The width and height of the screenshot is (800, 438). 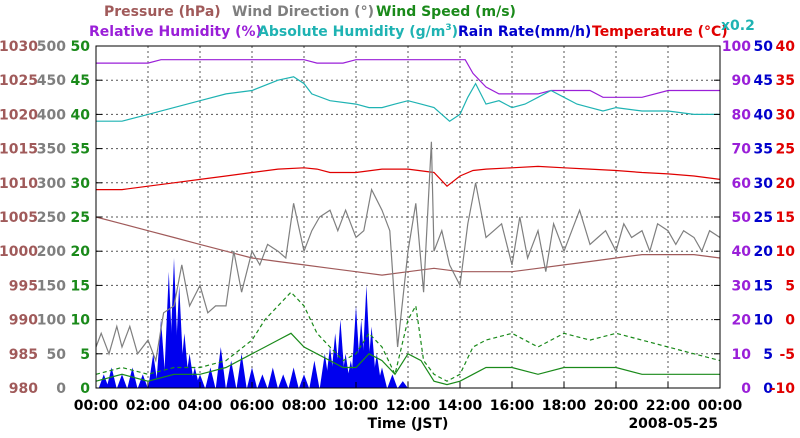 What do you see at coordinates (252, 406) in the screenshot?
I see `x-tick-label: 06:00` at bounding box center [252, 406].